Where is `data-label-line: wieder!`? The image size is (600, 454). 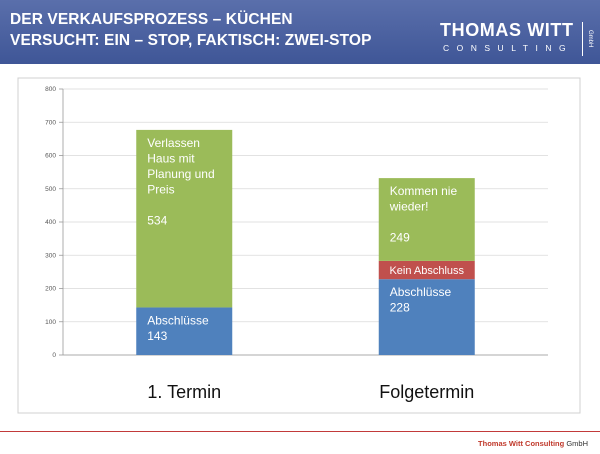 data-label-line: wieder! is located at coordinates (409, 207).